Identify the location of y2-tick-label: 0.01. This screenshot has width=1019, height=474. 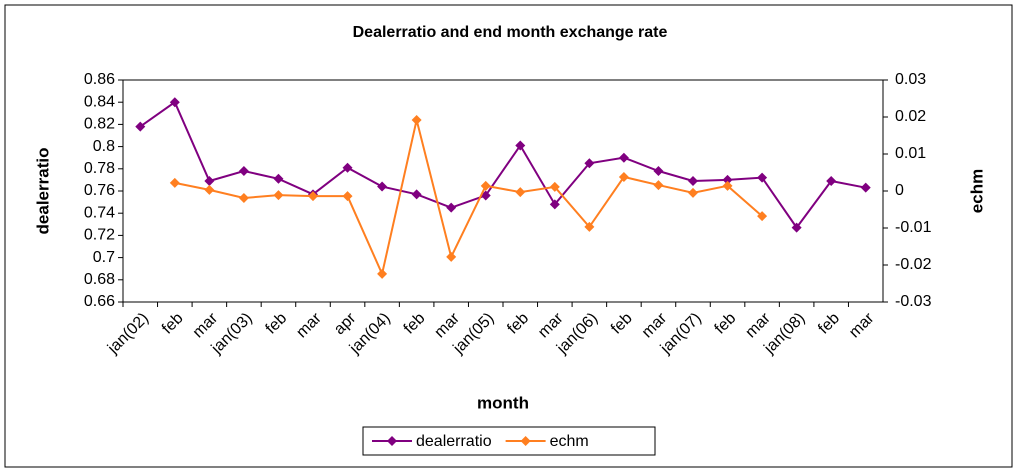
(910, 153).